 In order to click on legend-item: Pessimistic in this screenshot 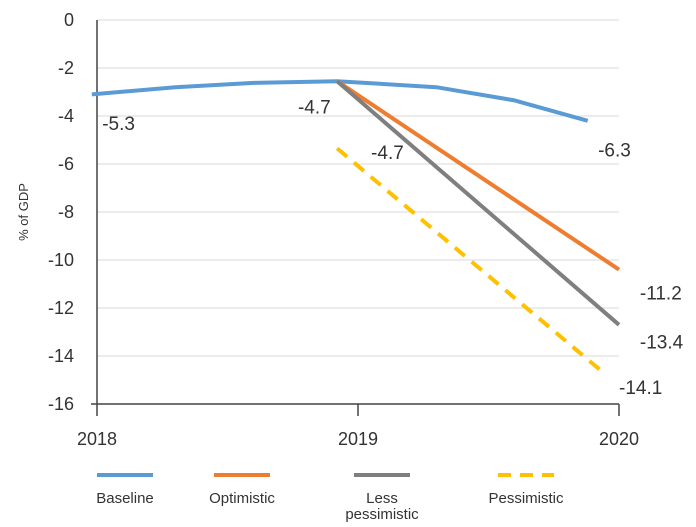, I will do `click(526, 490)`.